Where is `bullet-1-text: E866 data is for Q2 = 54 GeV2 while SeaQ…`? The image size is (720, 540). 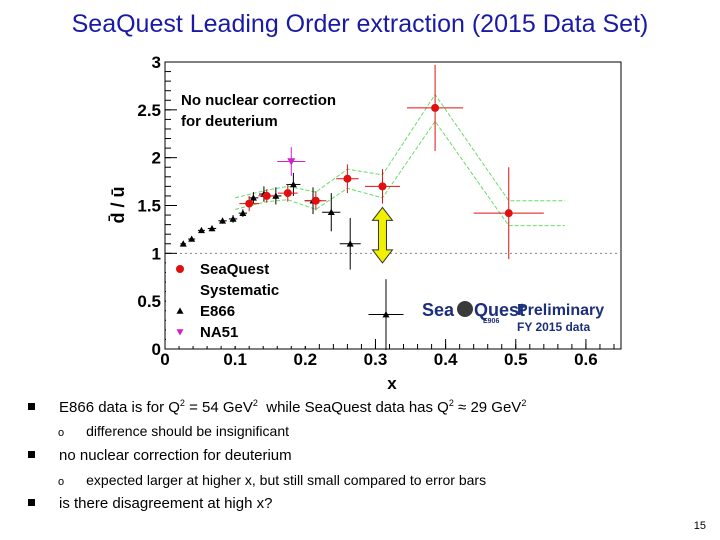 bullet-1-text: E866 data is for Q2 = 54 GeV2 while SeaQ… is located at coordinates (293, 407).